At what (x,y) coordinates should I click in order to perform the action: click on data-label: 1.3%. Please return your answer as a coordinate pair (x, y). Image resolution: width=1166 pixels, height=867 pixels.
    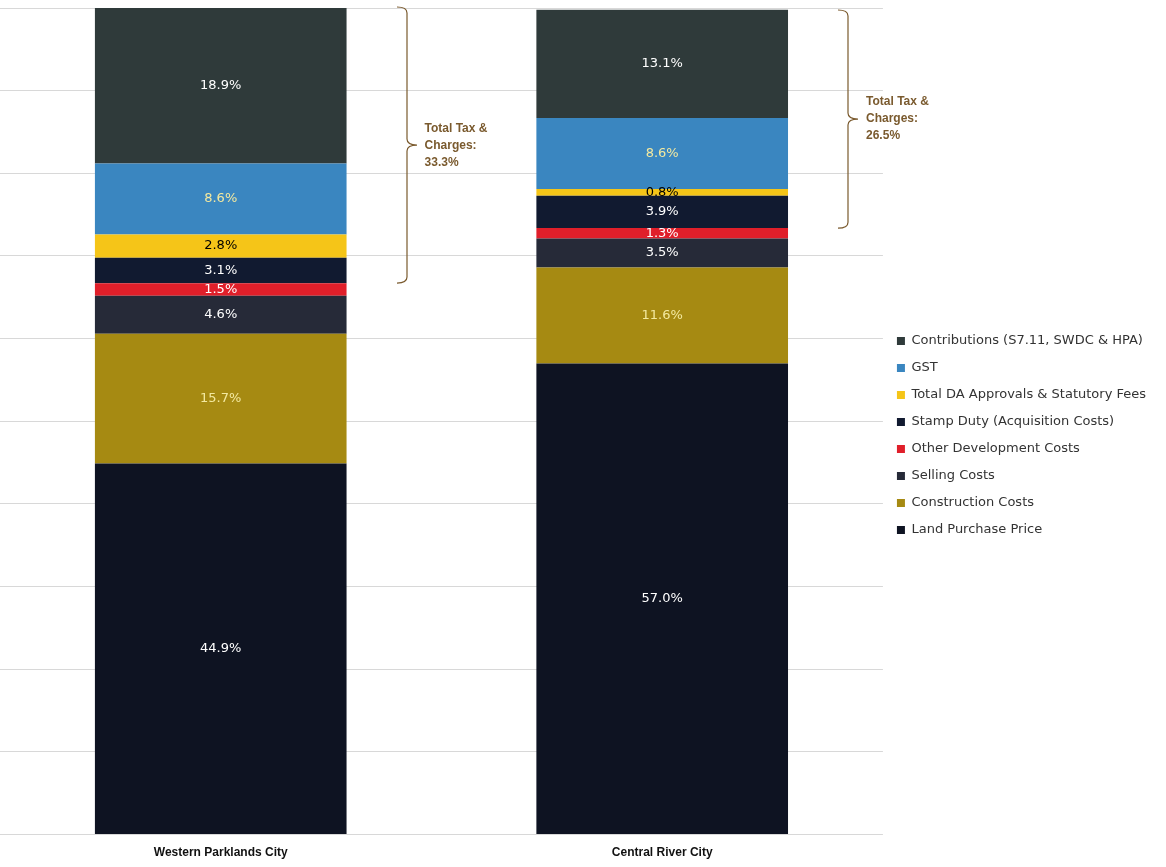
    Looking at the image, I should click on (662, 232).